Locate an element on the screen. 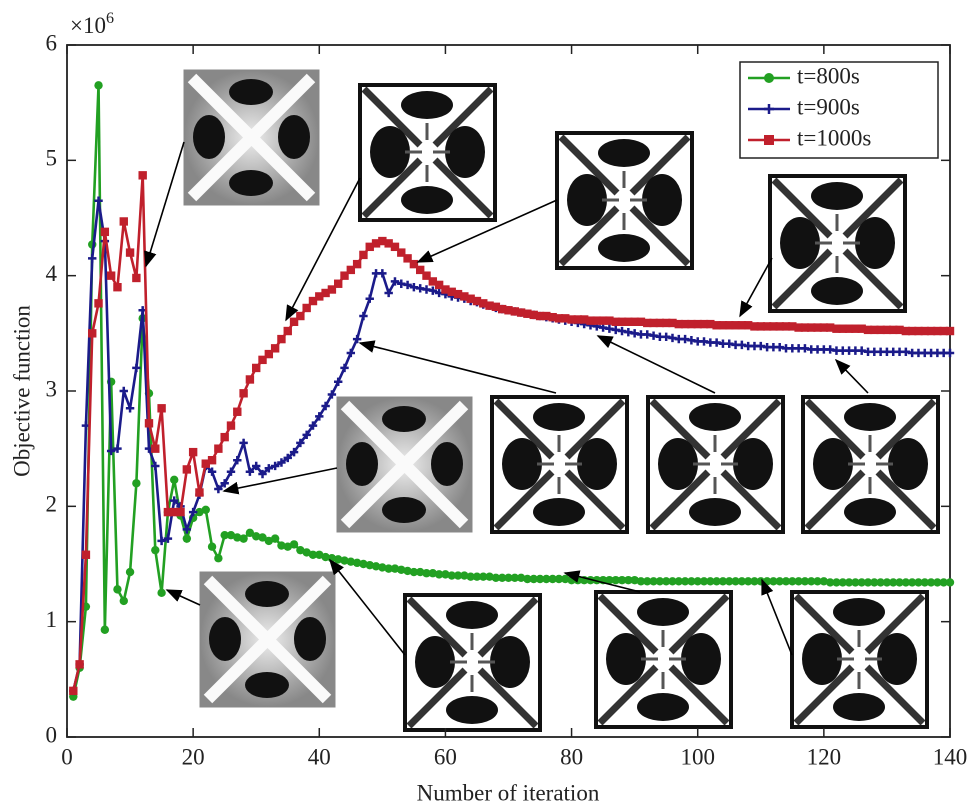 The height and width of the screenshot is (807, 967). y-axis-label: Objective function is located at coordinates (21, 391).